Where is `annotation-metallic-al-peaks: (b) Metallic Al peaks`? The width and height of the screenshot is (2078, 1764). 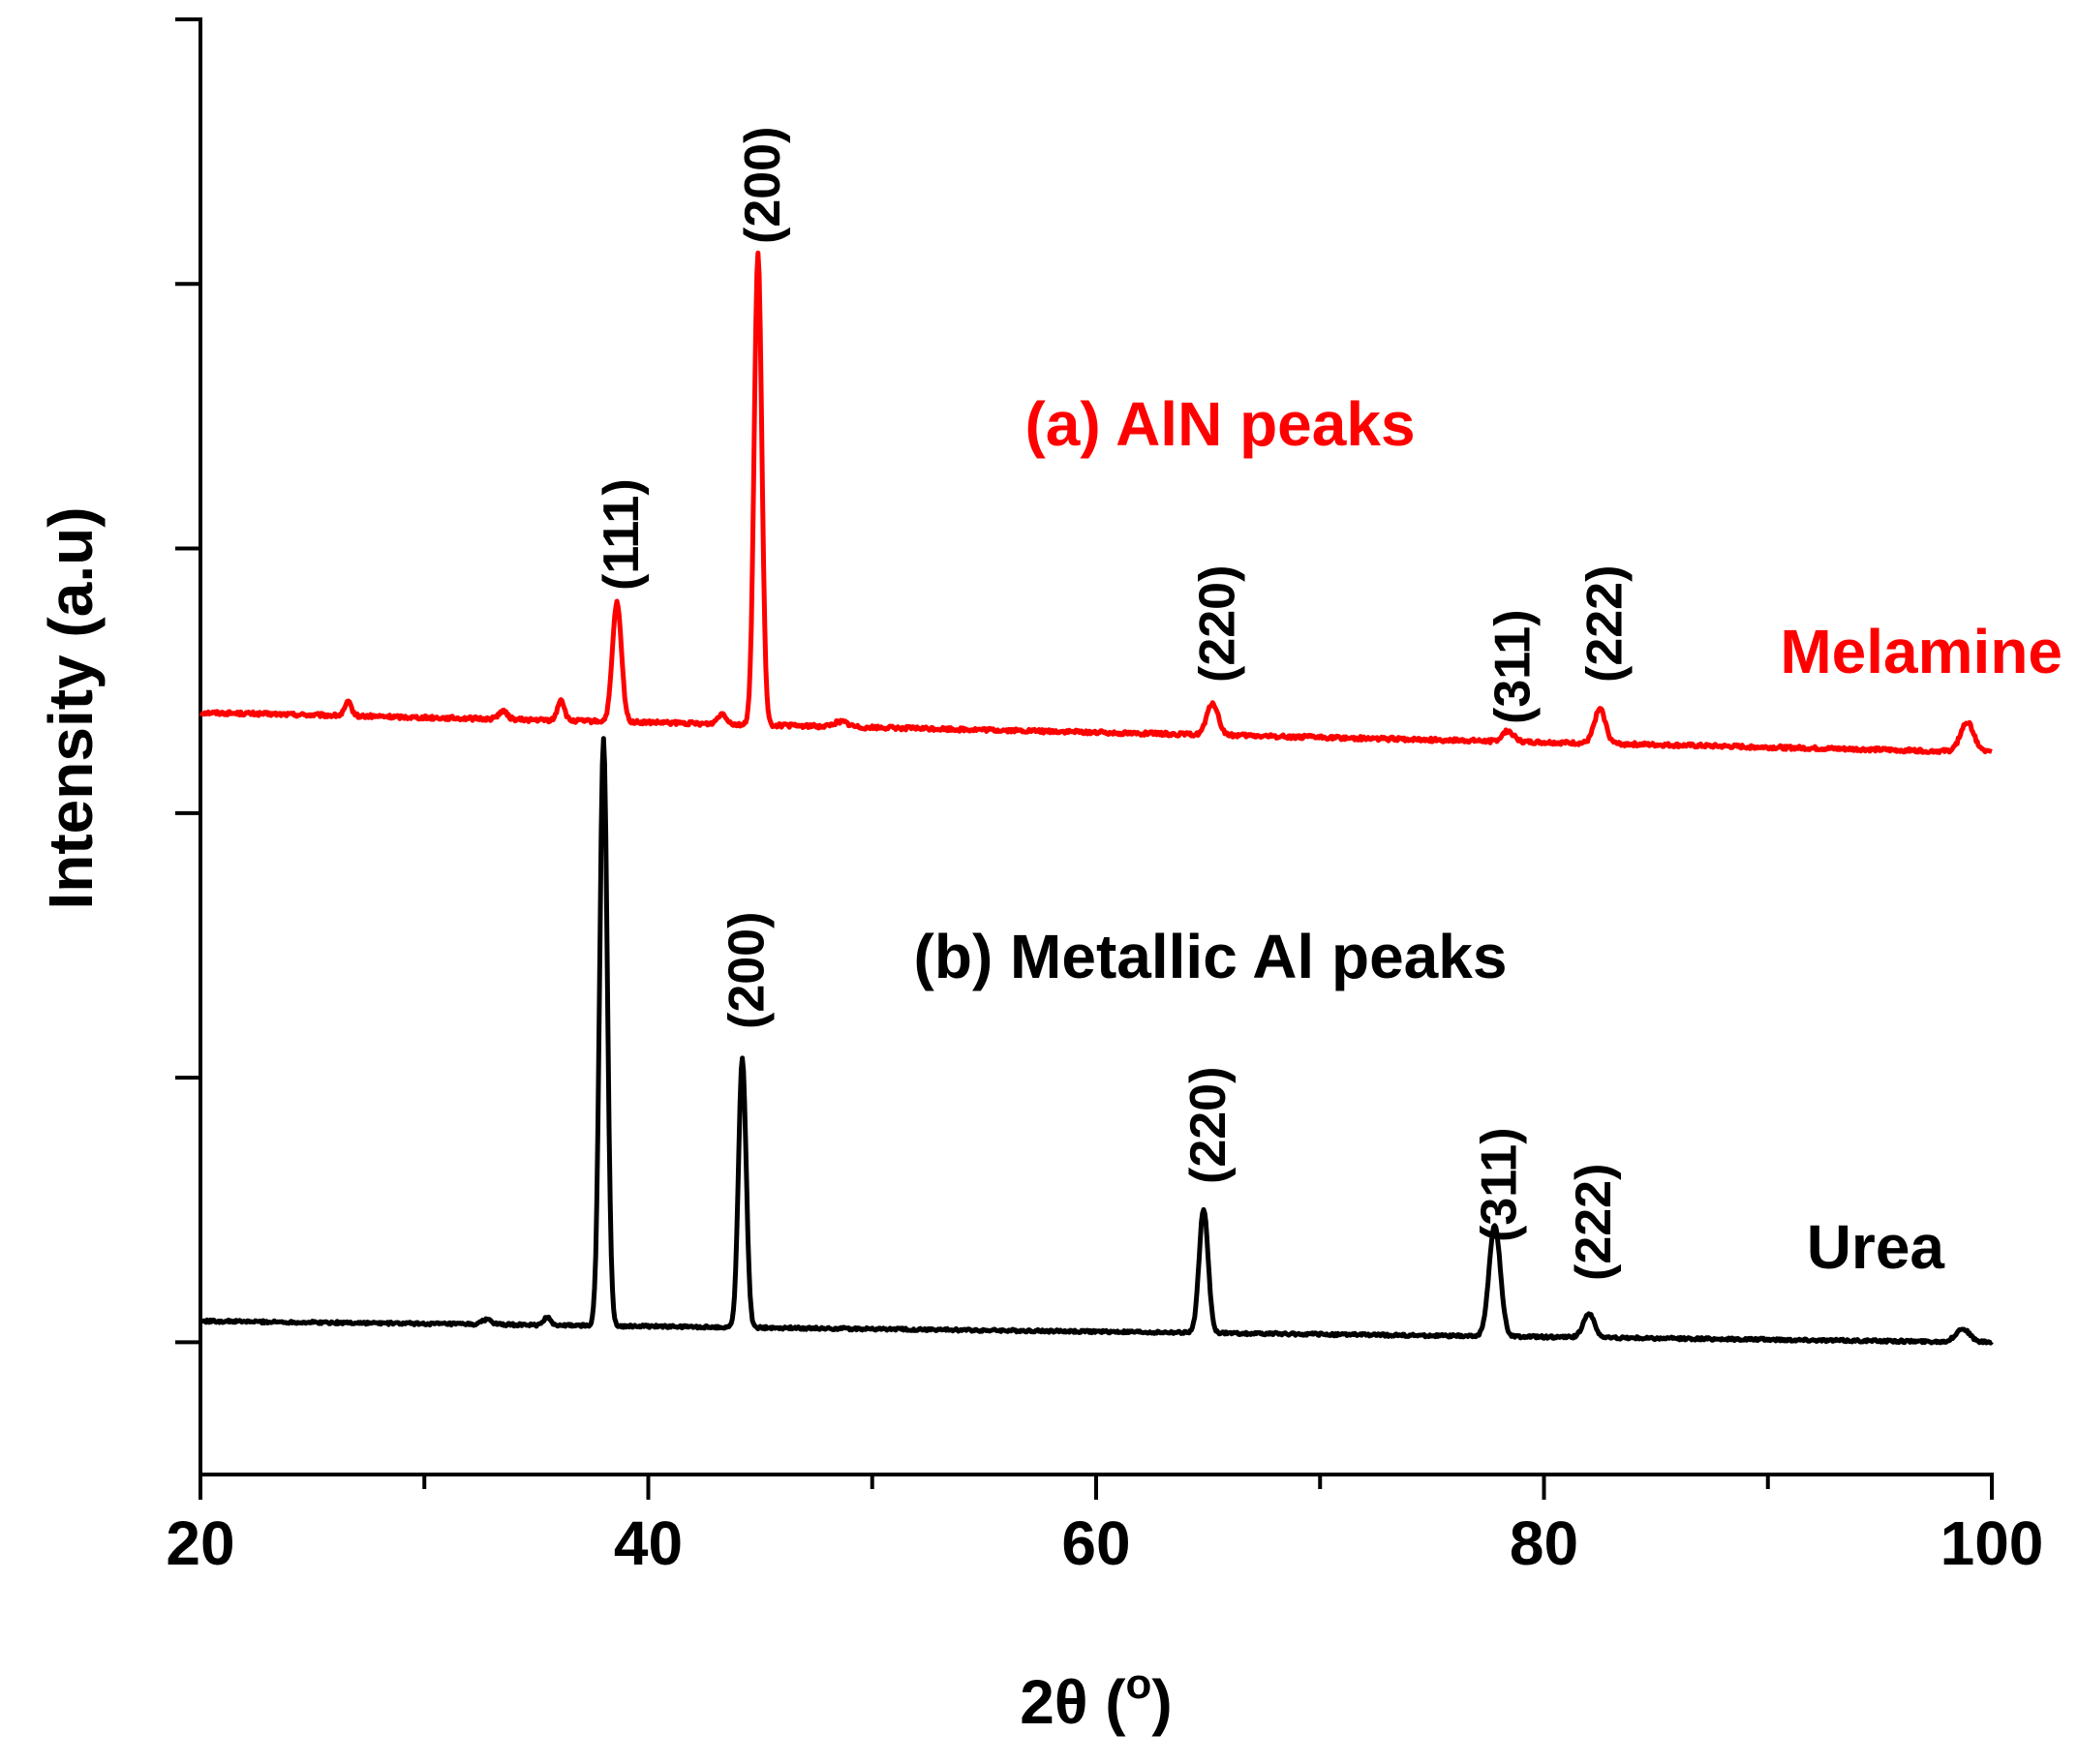
annotation-metallic-al-peaks: (b) Metallic Al peaks is located at coordinates (1211, 956).